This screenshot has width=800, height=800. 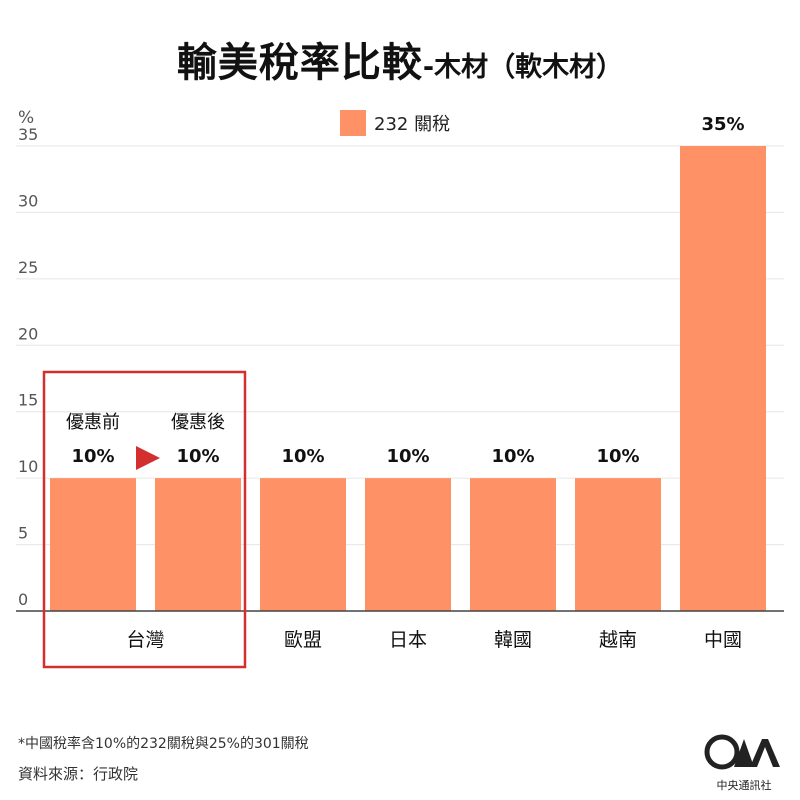 What do you see at coordinates (163, 744) in the screenshot?
I see `footnote: *中國稅率含10%的232關稅與25%的301關稅` at bounding box center [163, 744].